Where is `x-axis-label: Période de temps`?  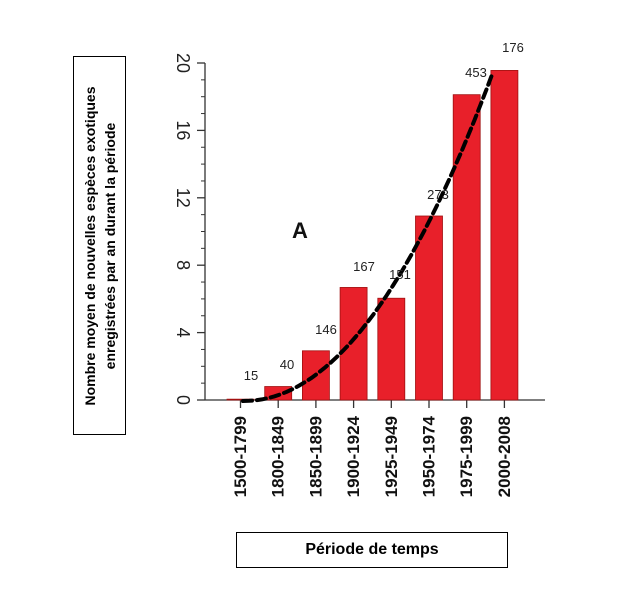 x-axis-label: Période de temps is located at coordinates (372, 549).